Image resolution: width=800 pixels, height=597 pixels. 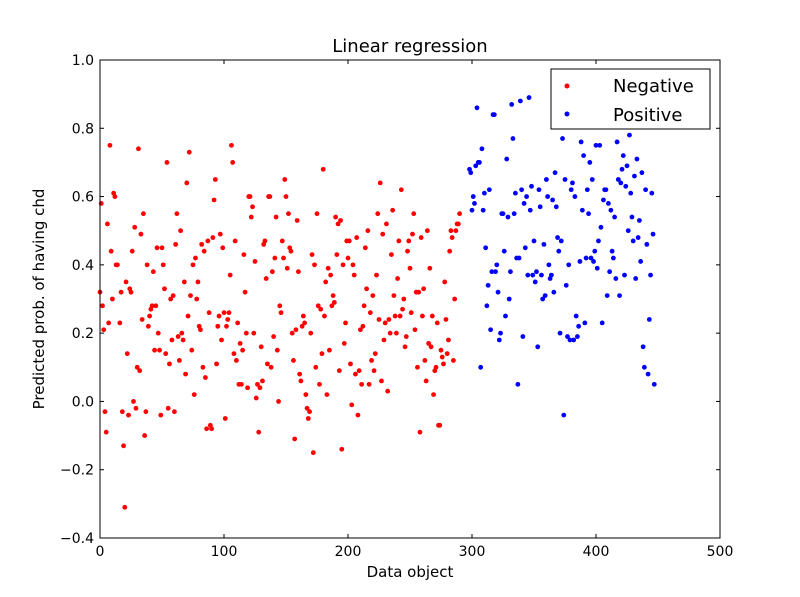 What do you see at coordinates (39, 299) in the screenshot?
I see `y-axis-label: Predicted prob. of having chd` at bounding box center [39, 299].